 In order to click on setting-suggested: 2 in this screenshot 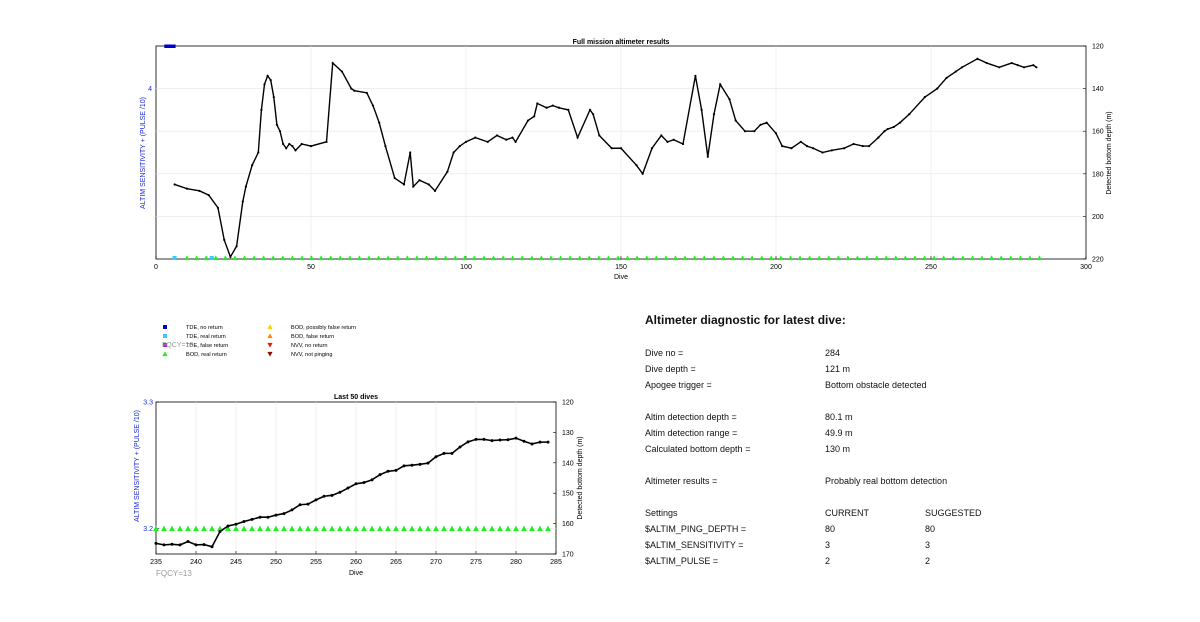, I will do `click(928, 561)`.